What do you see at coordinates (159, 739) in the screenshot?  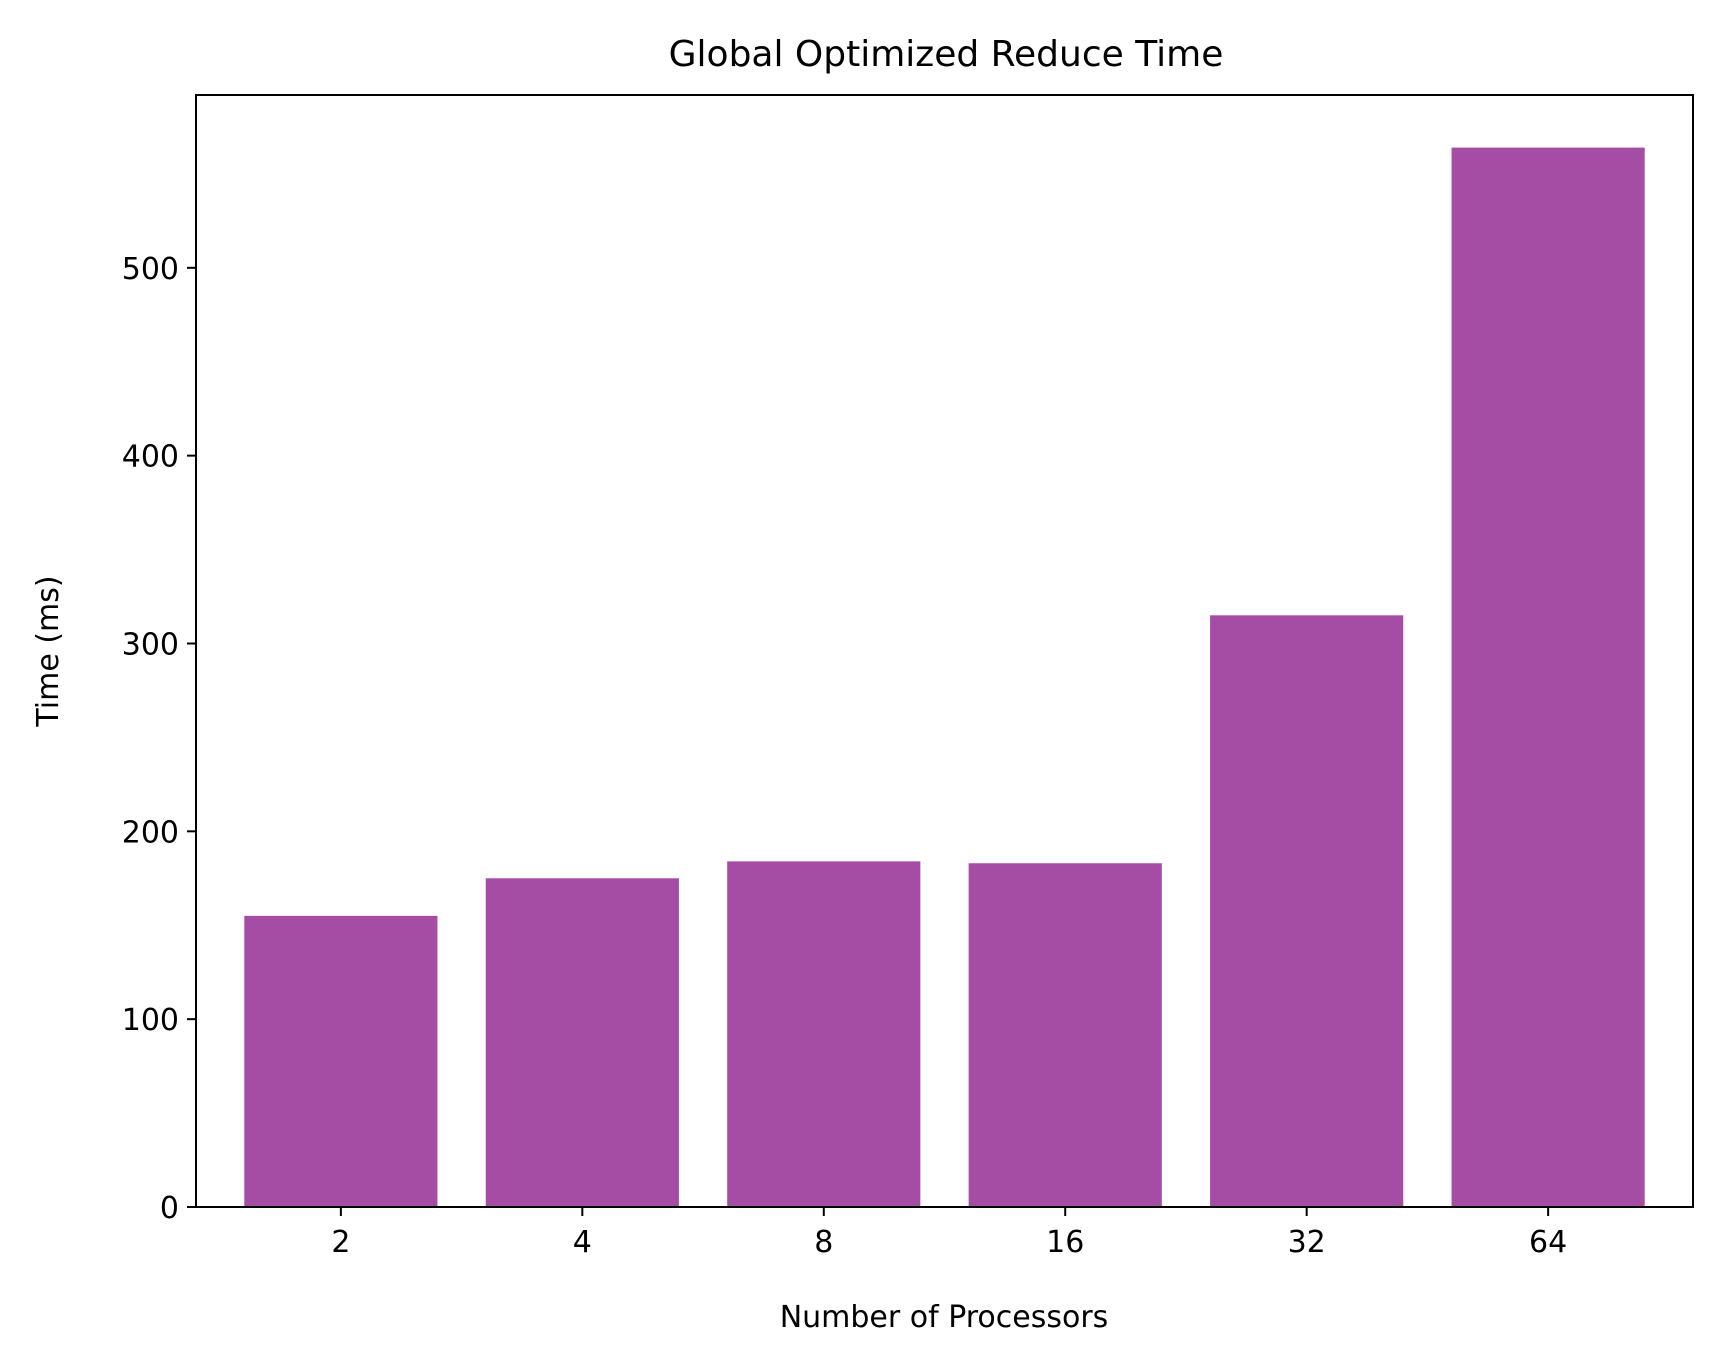 I see `y-axis-ticks: 0 100 200 300 400 500` at bounding box center [159, 739].